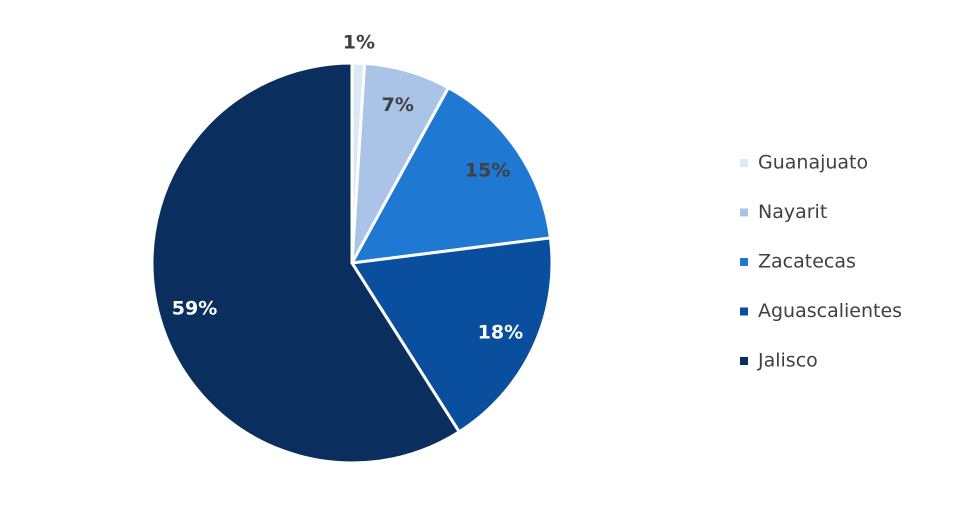 Image resolution: width=974 pixels, height=510 pixels. Describe the element at coordinates (787, 361) in the screenshot. I see `legend-label: Jalisco` at that location.